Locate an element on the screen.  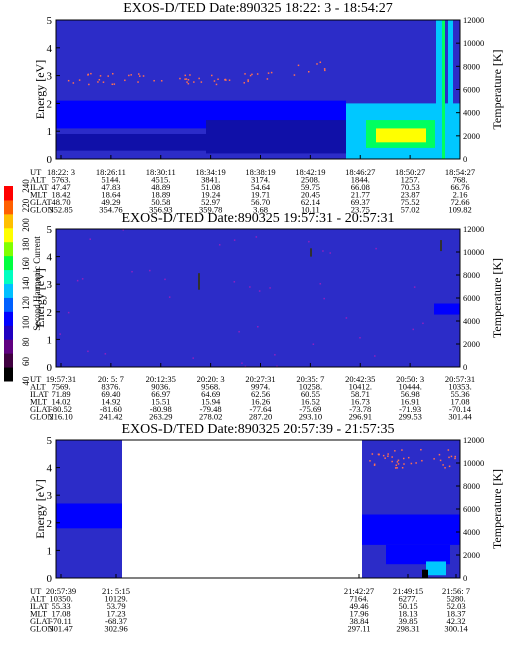
orbit-value: 21:42:27 is located at coordinates (359, 591).